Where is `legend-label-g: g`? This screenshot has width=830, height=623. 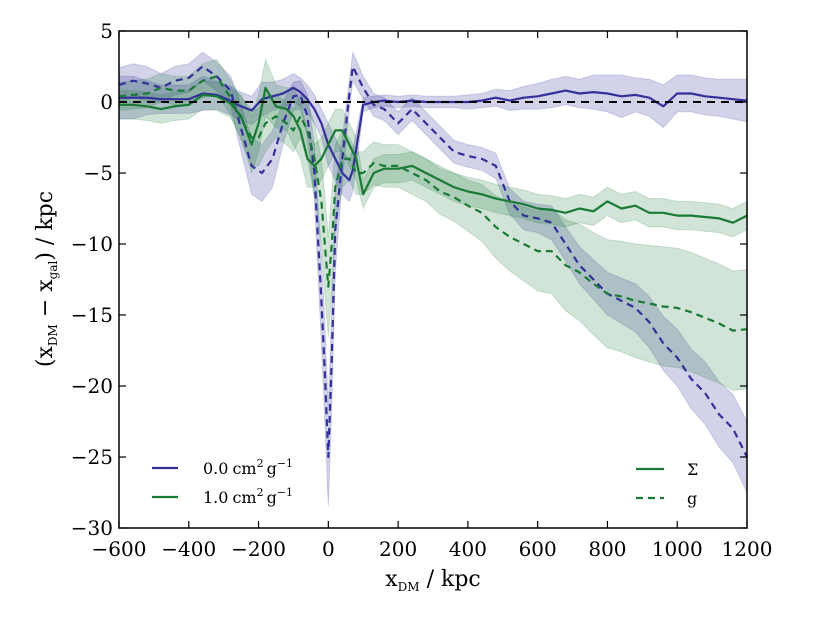 legend-label-g: g is located at coordinates (692, 498).